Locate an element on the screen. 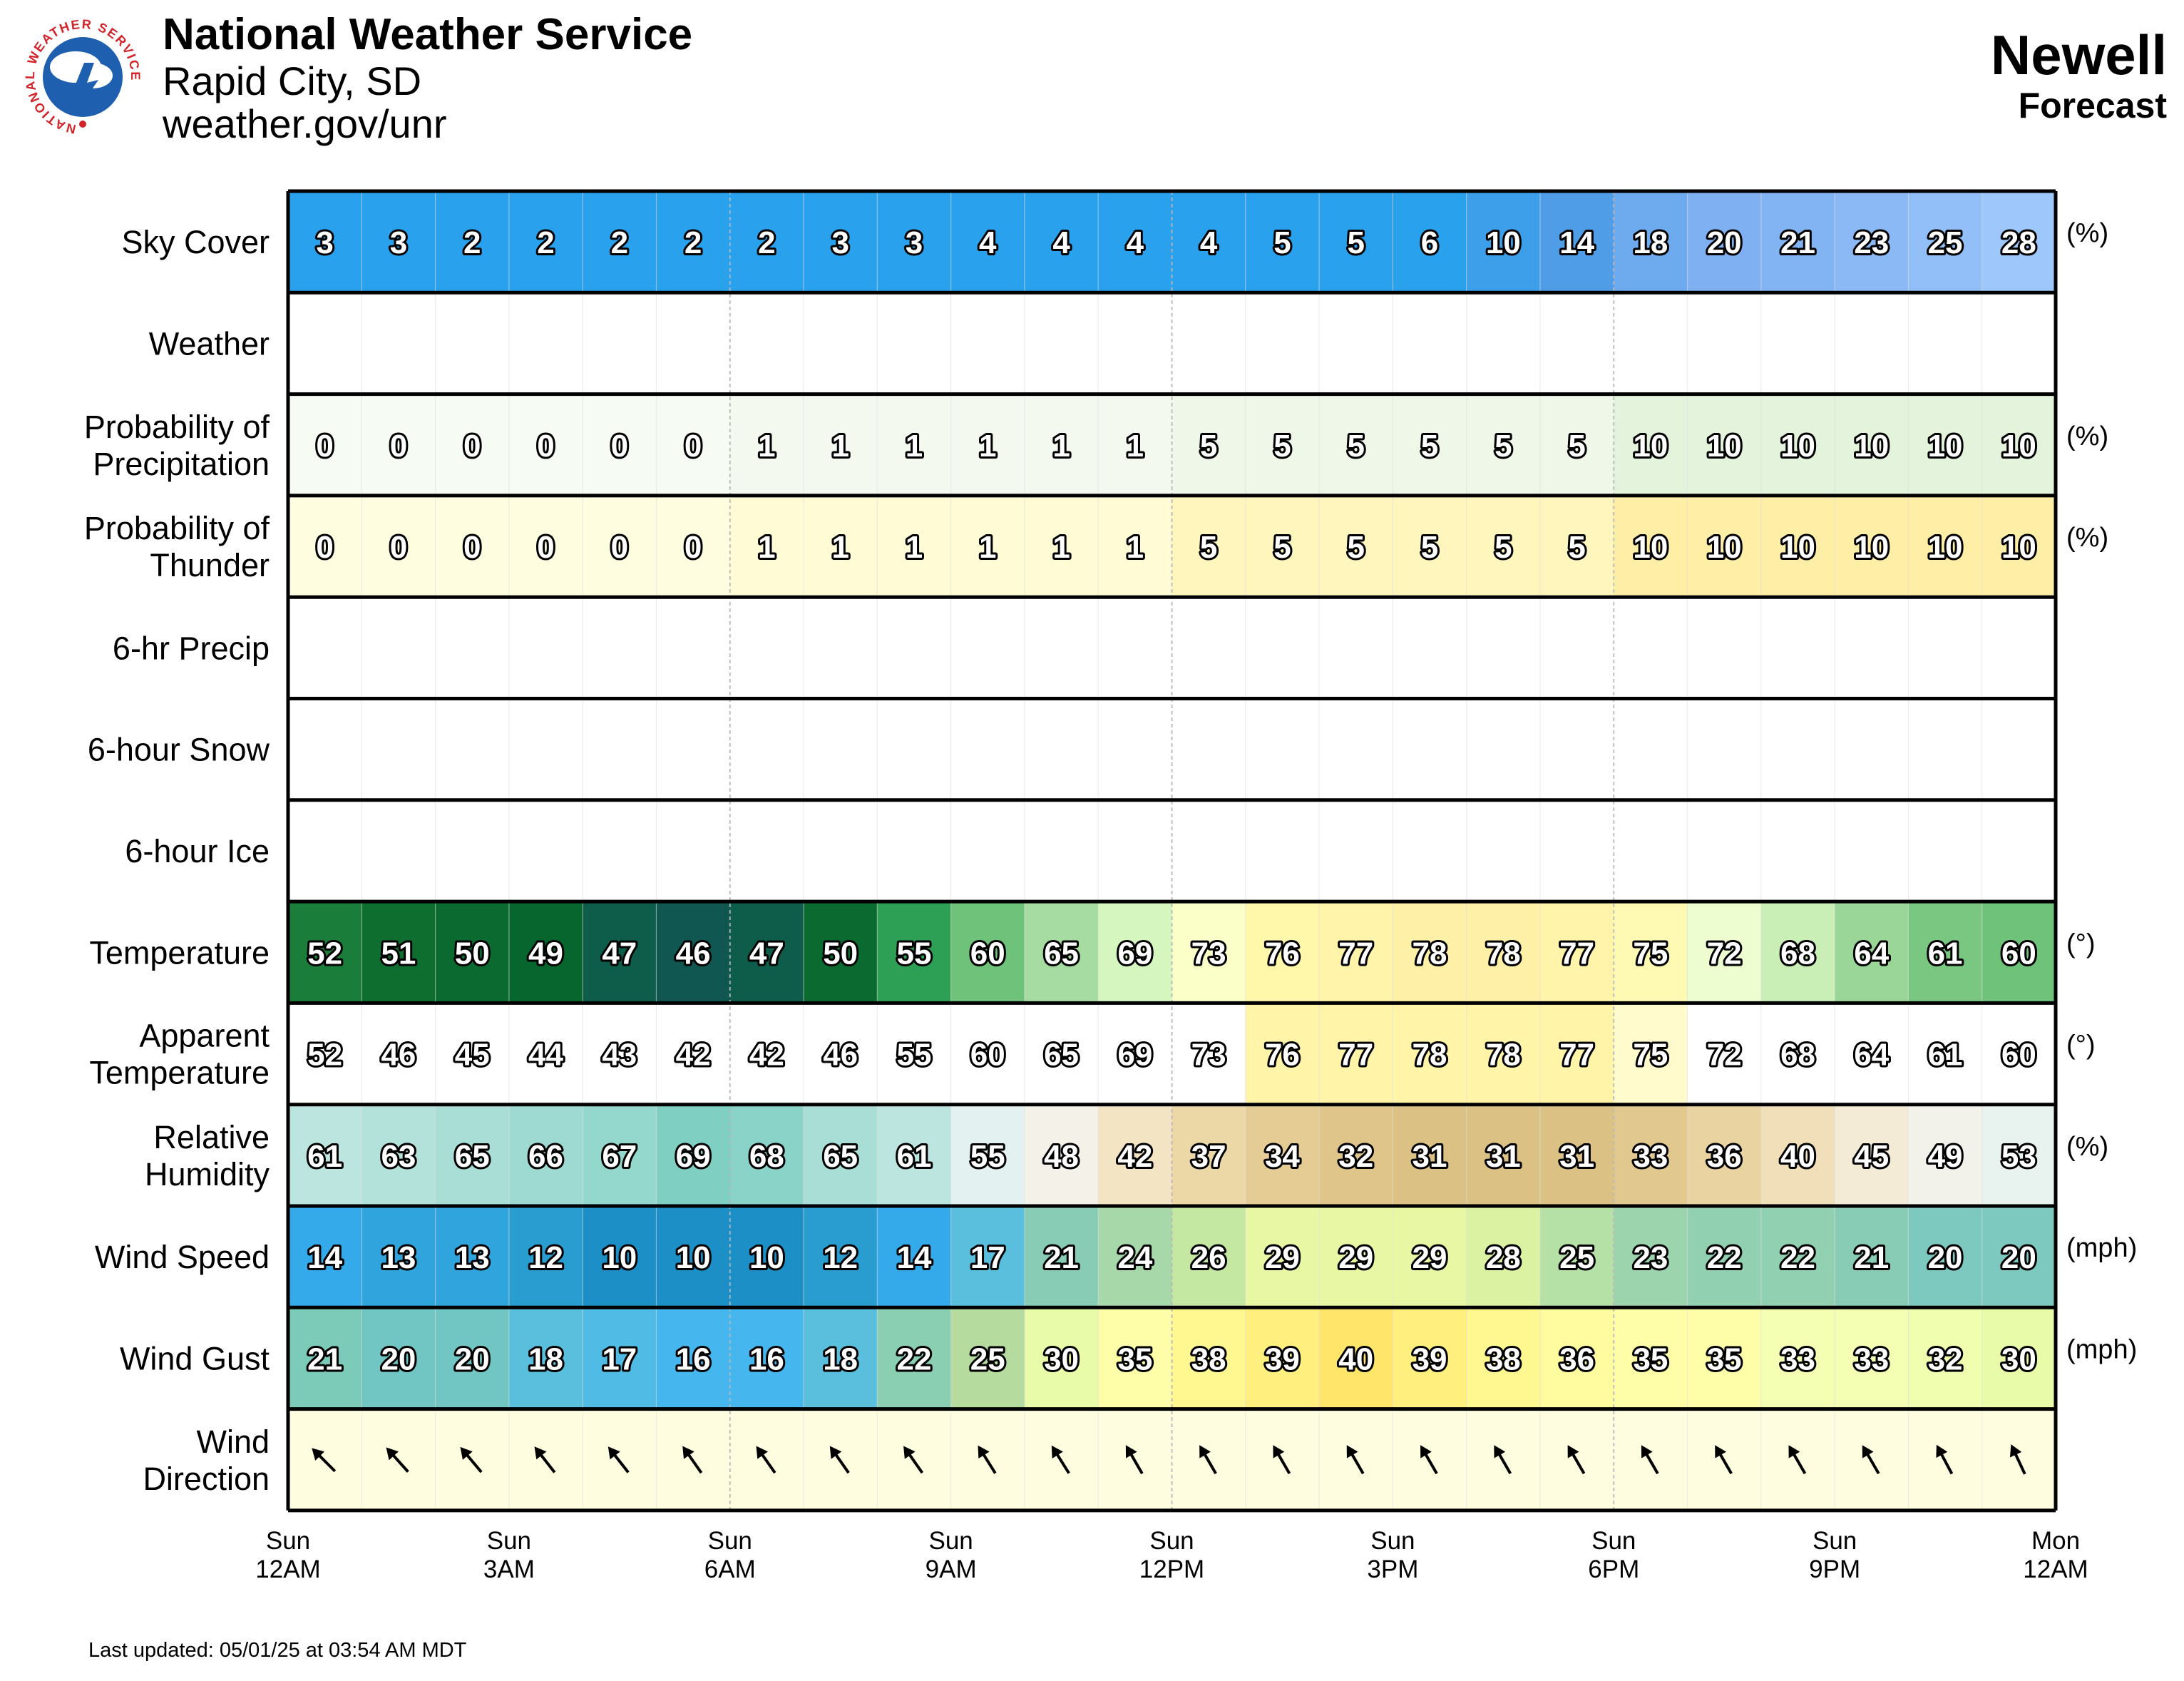  value-wspd: 21 is located at coordinates (1871, 1257).